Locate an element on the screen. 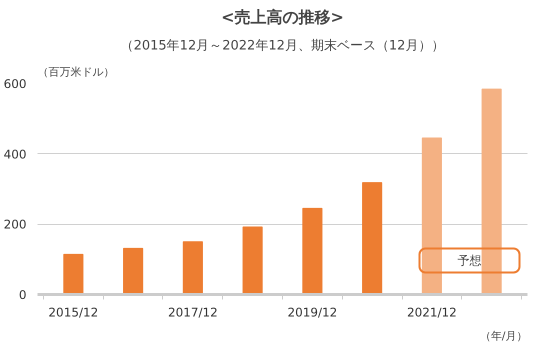 The image size is (542, 347). y-tick-label: 200 is located at coordinates (15, 225).